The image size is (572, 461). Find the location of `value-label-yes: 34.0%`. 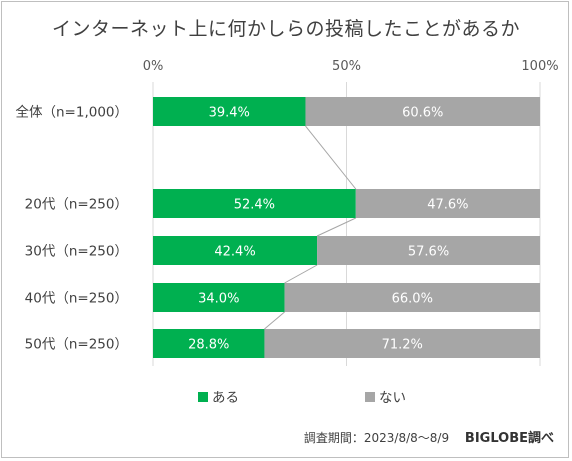

value-label-yes: 34.0% is located at coordinates (218, 299).